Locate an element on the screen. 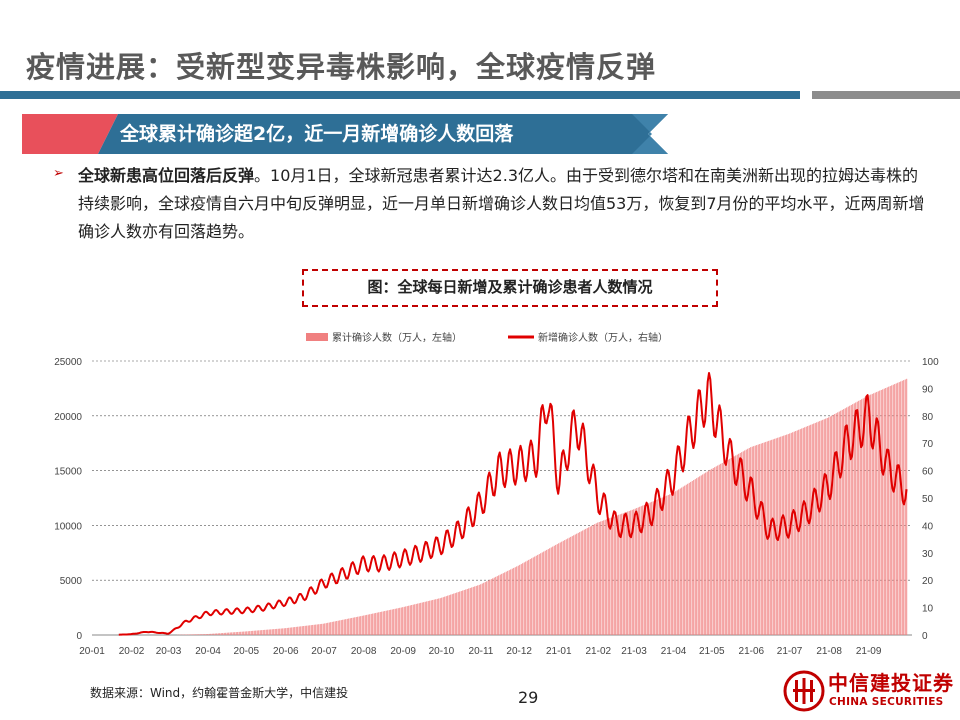 This screenshot has width=960, height=720. x-tick-label: 20-07 is located at coordinates (324, 651).